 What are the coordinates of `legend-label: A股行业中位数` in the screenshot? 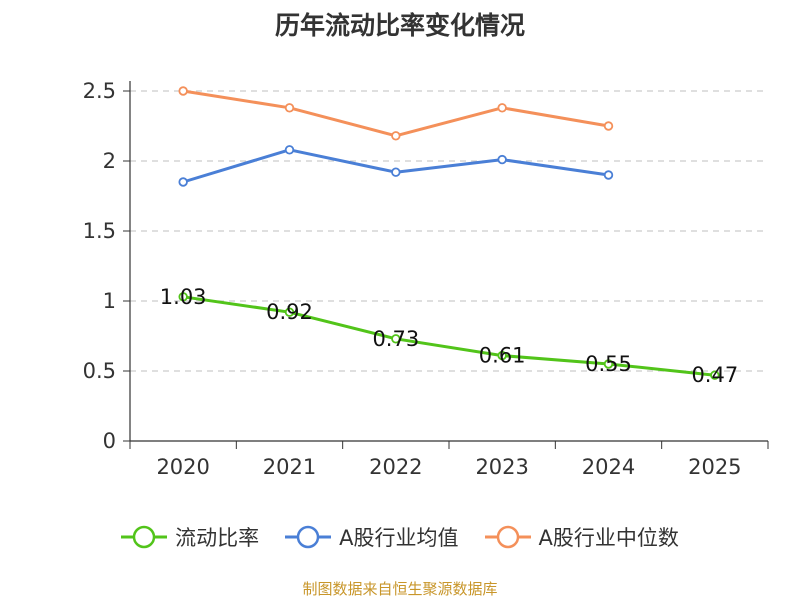 It's located at (608, 538).